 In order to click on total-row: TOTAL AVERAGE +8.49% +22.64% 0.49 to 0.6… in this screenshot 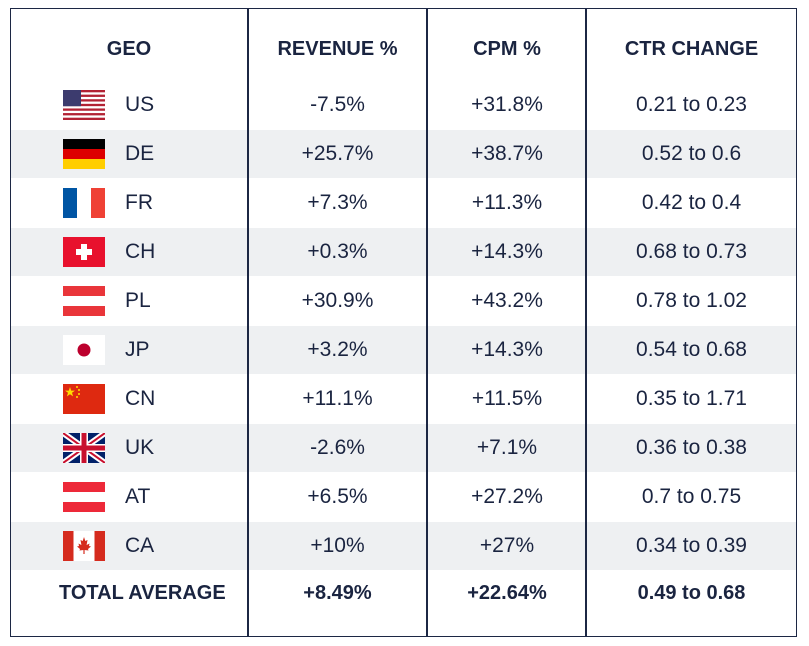, I will do `click(403, 593)`.